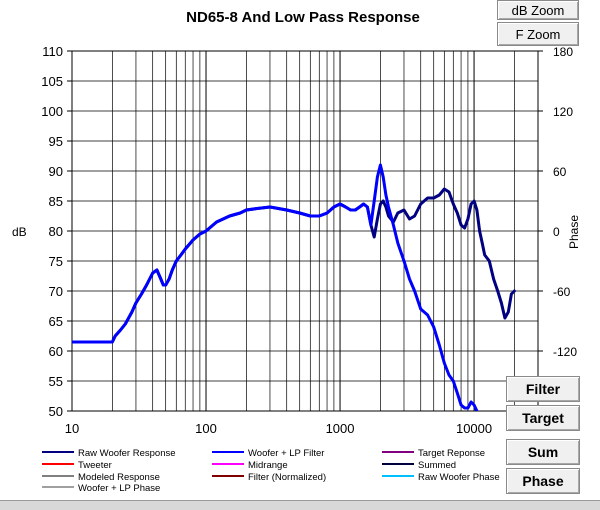 The height and width of the screenshot is (510, 600). What do you see at coordinates (340, 428) in the screenshot?
I see `x-tick-label: 1000` at bounding box center [340, 428].